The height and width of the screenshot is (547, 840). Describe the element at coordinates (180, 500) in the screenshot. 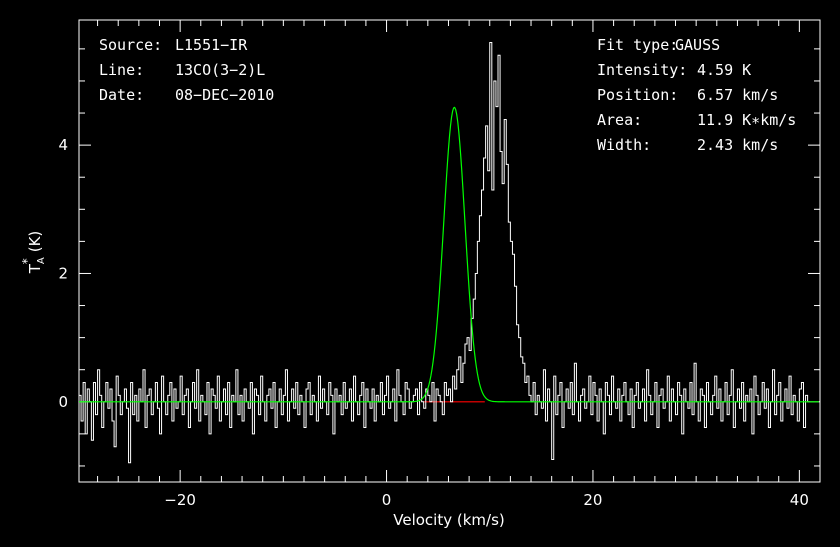

I see `x-tick-label: −20` at that location.